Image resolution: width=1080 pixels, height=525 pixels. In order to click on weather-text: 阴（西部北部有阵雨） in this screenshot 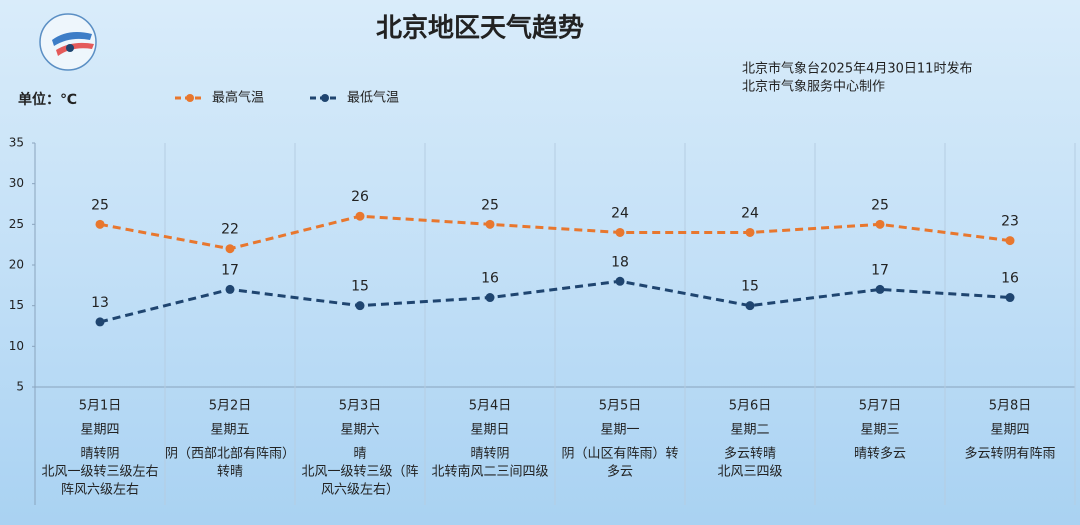, I will do `click(230, 454)`.